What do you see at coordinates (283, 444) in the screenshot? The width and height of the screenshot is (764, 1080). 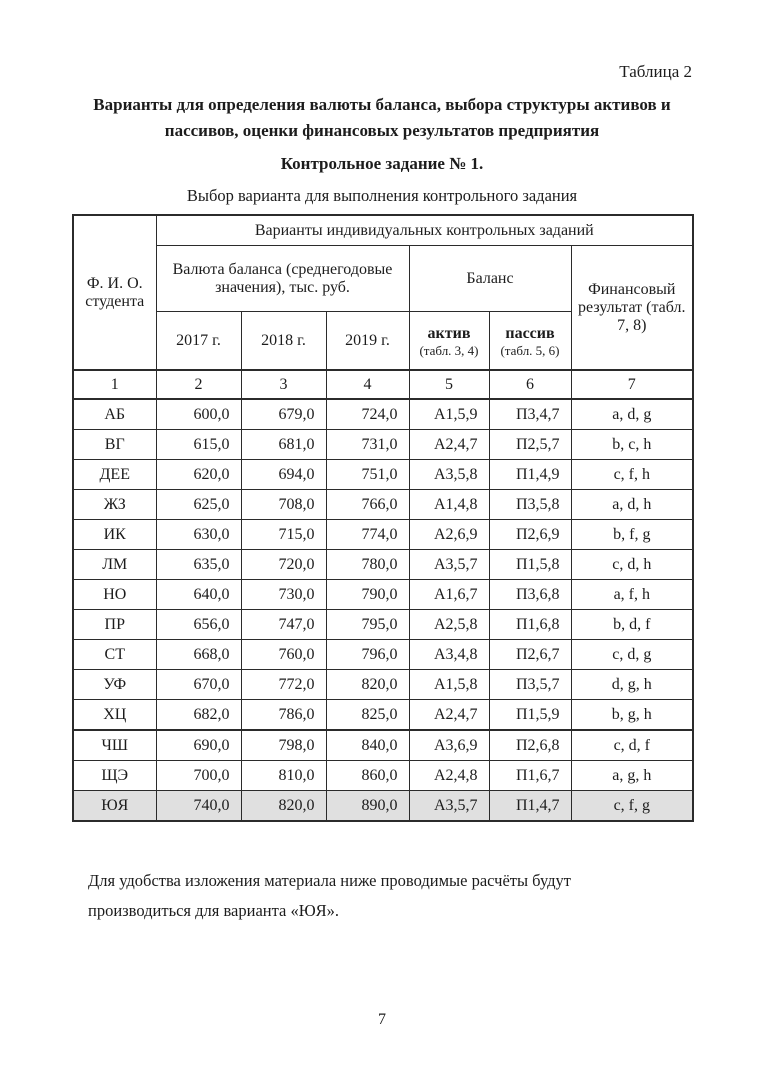 I see `table-cell: 681,0` at bounding box center [283, 444].